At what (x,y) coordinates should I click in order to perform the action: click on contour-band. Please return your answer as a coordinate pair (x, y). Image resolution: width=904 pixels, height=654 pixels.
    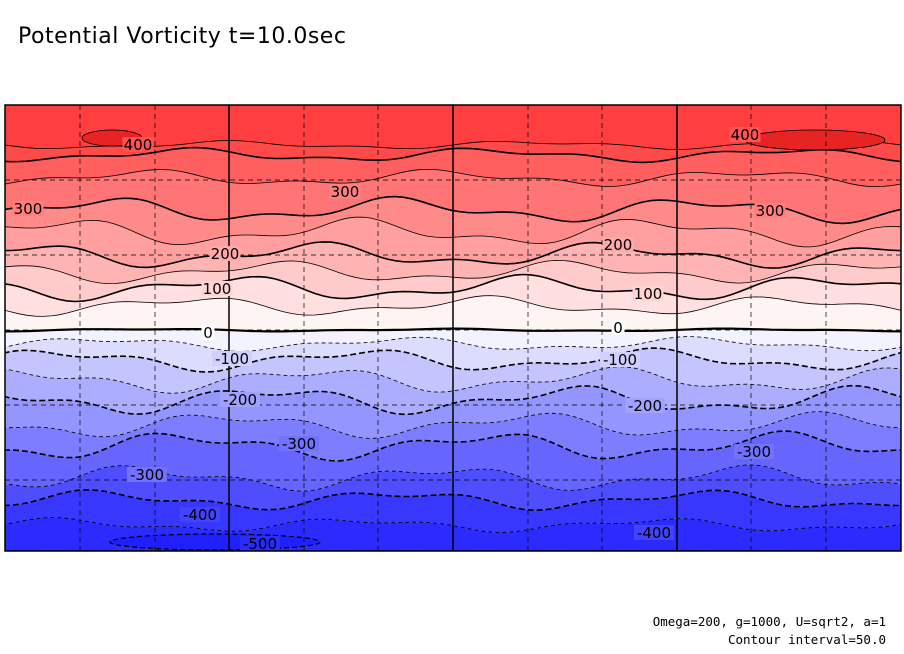
    Looking at the image, I should click on (452, 556).